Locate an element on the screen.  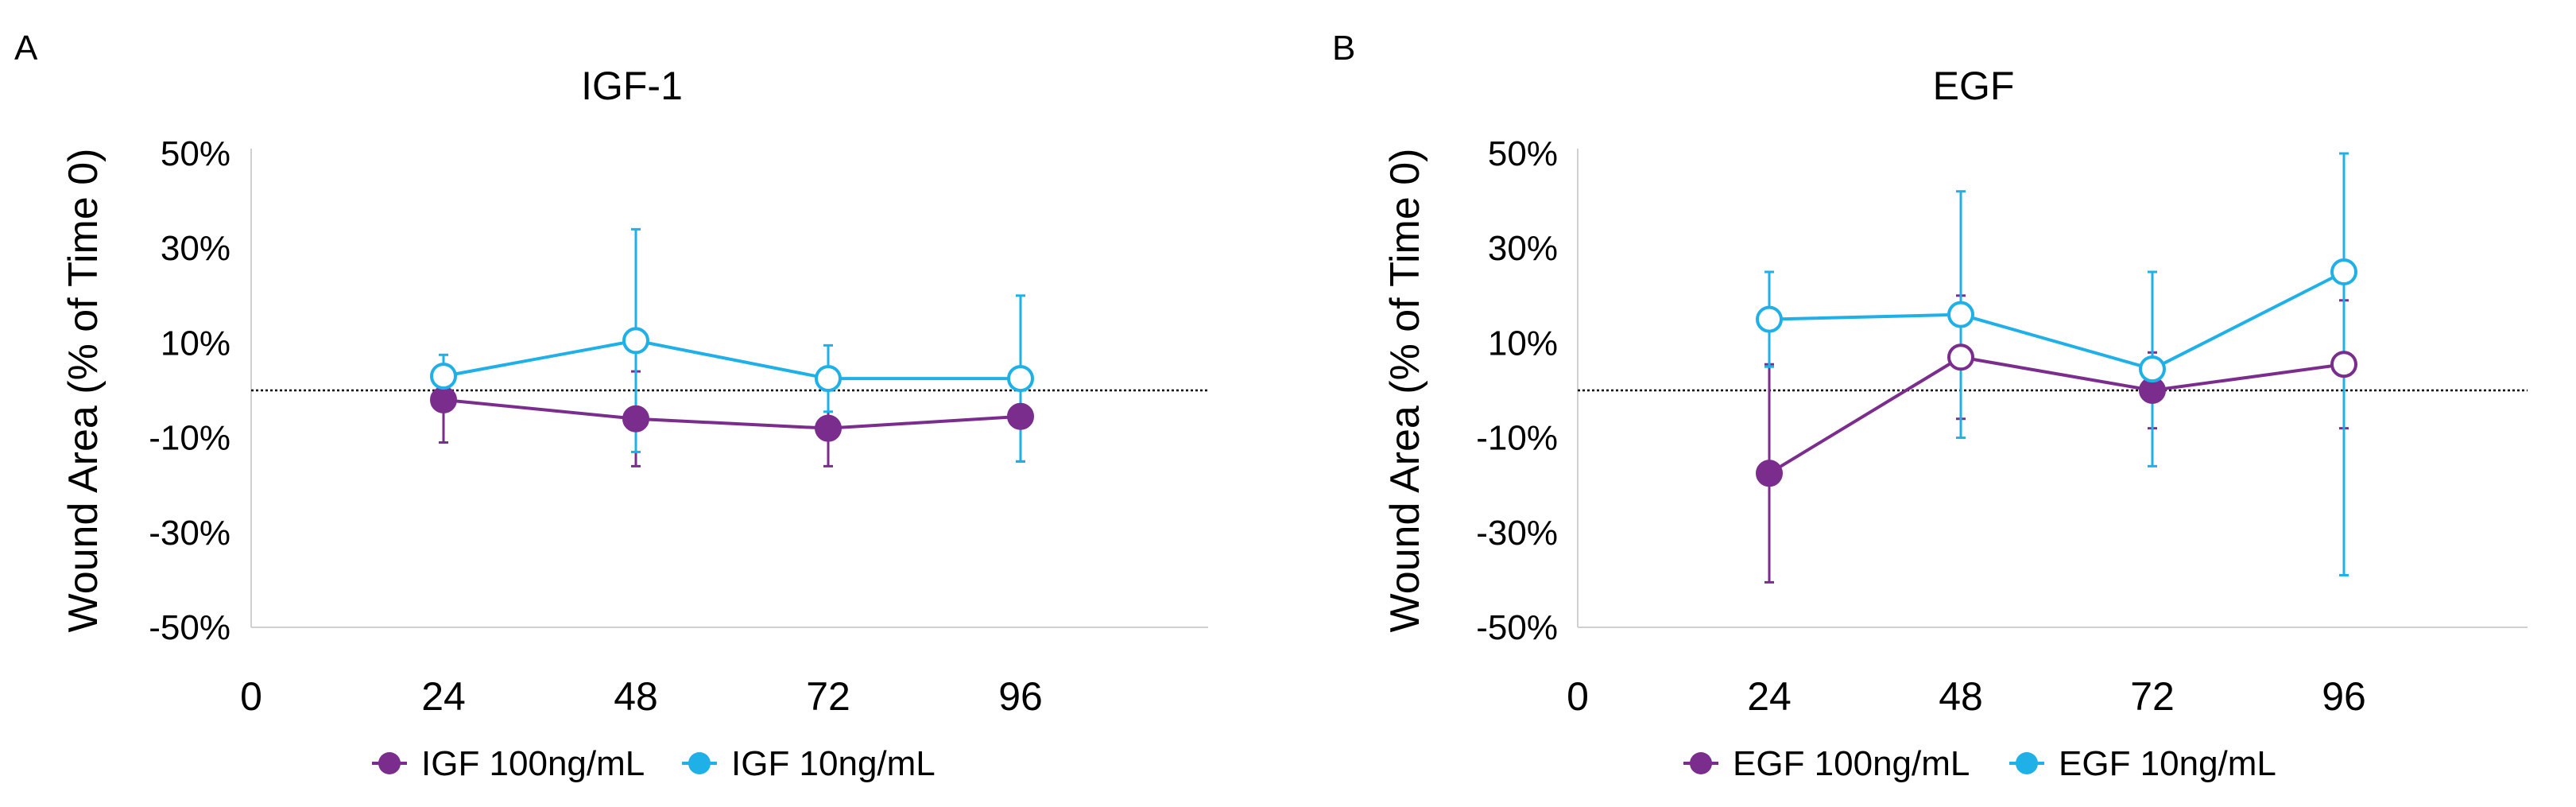
panel-label: A is located at coordinates (26, 49).